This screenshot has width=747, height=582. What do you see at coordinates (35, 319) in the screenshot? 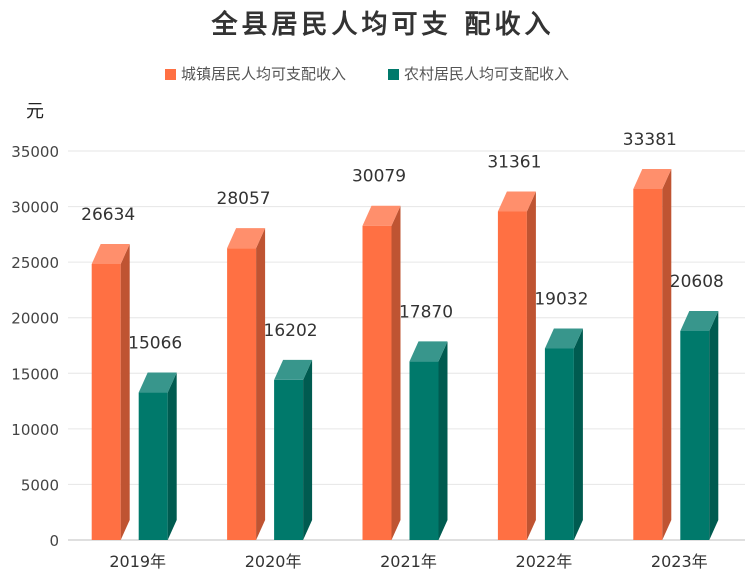
I see `y-tick-label: 20000` at bounding box center [35, 319].